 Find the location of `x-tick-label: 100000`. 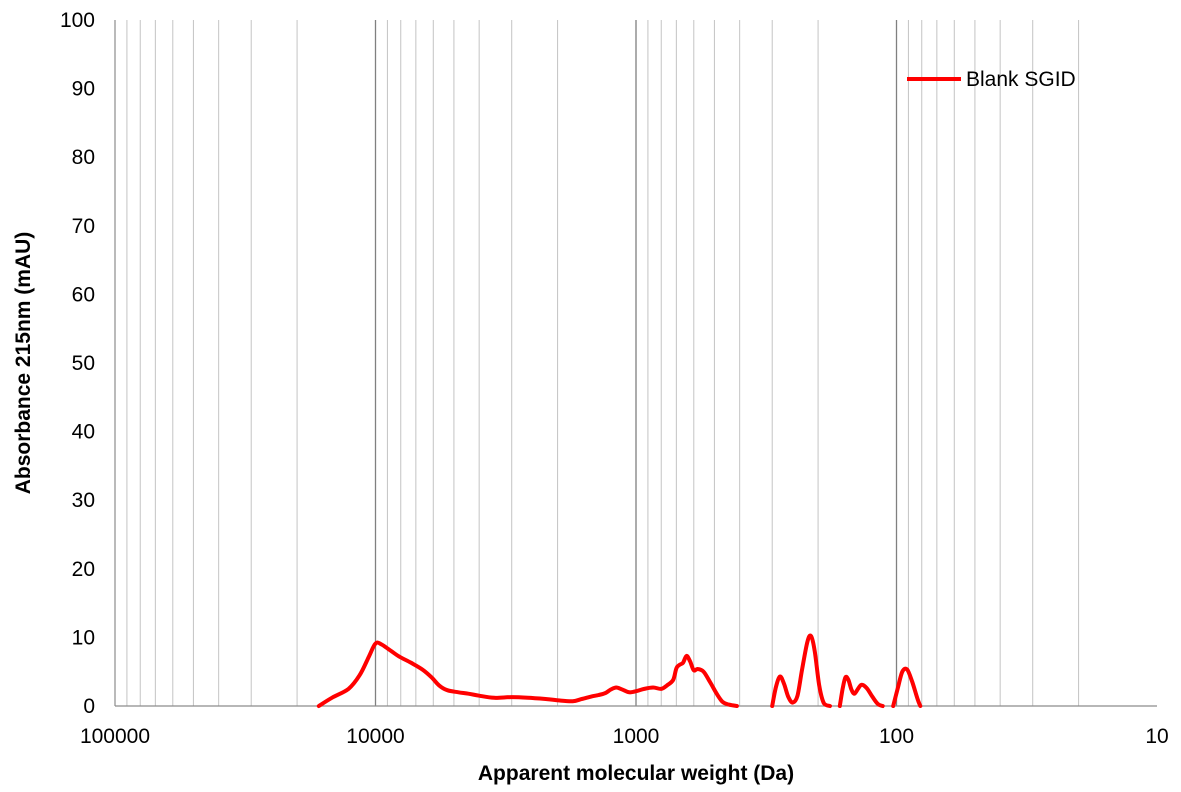

x-tick-label: 100000 is located at coordinates (115, 736).